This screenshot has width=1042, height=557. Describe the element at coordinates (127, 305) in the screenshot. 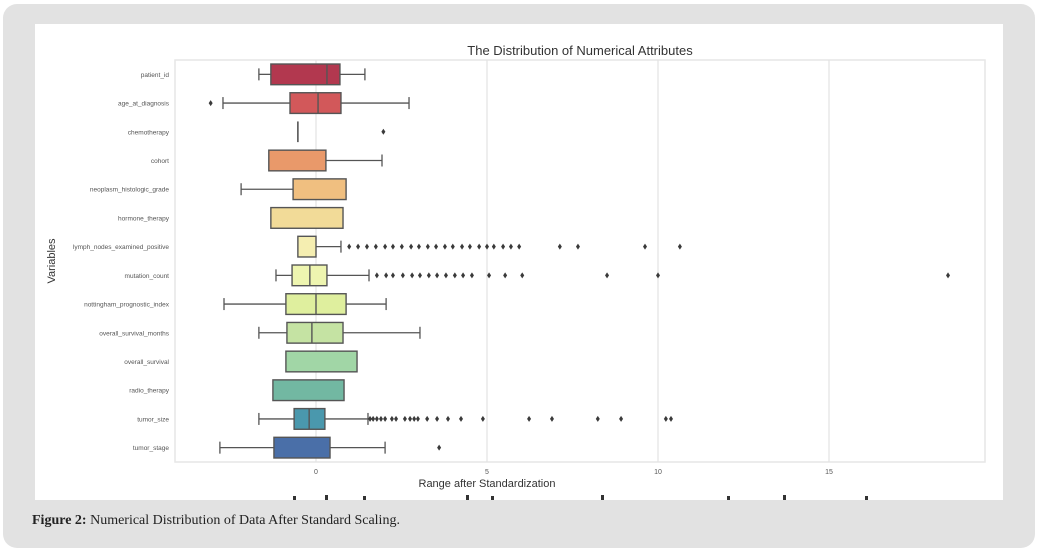

I see `y-tick-label: nottingham_prognostic_index` at that location.